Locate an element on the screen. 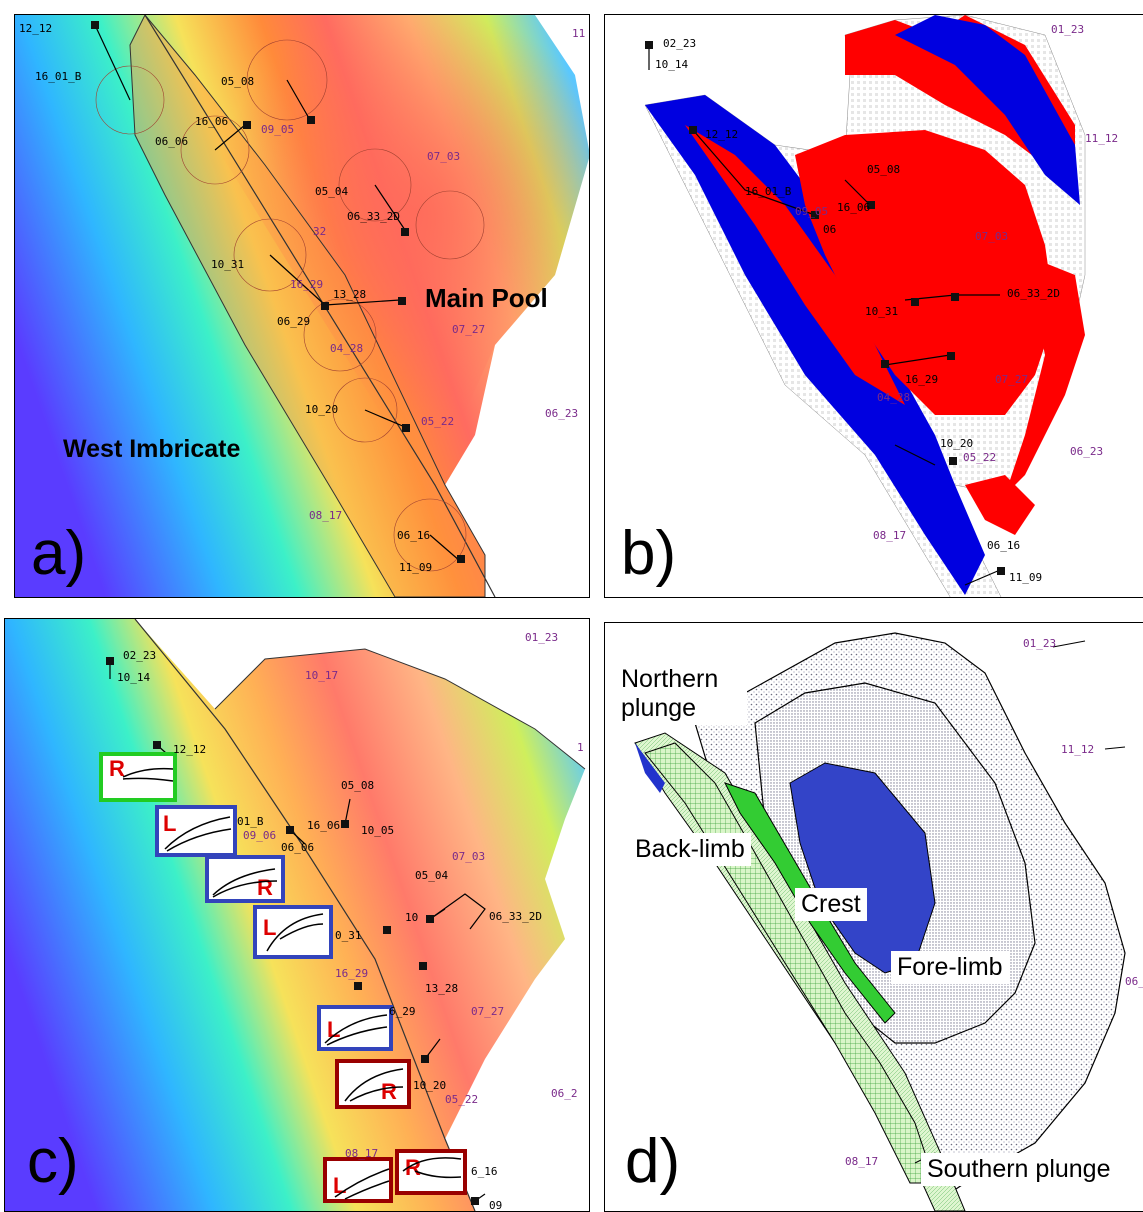 The width and height of the screenshot is (1143, 1212). well-label: 10_05 is located at coordinates (378, 830).